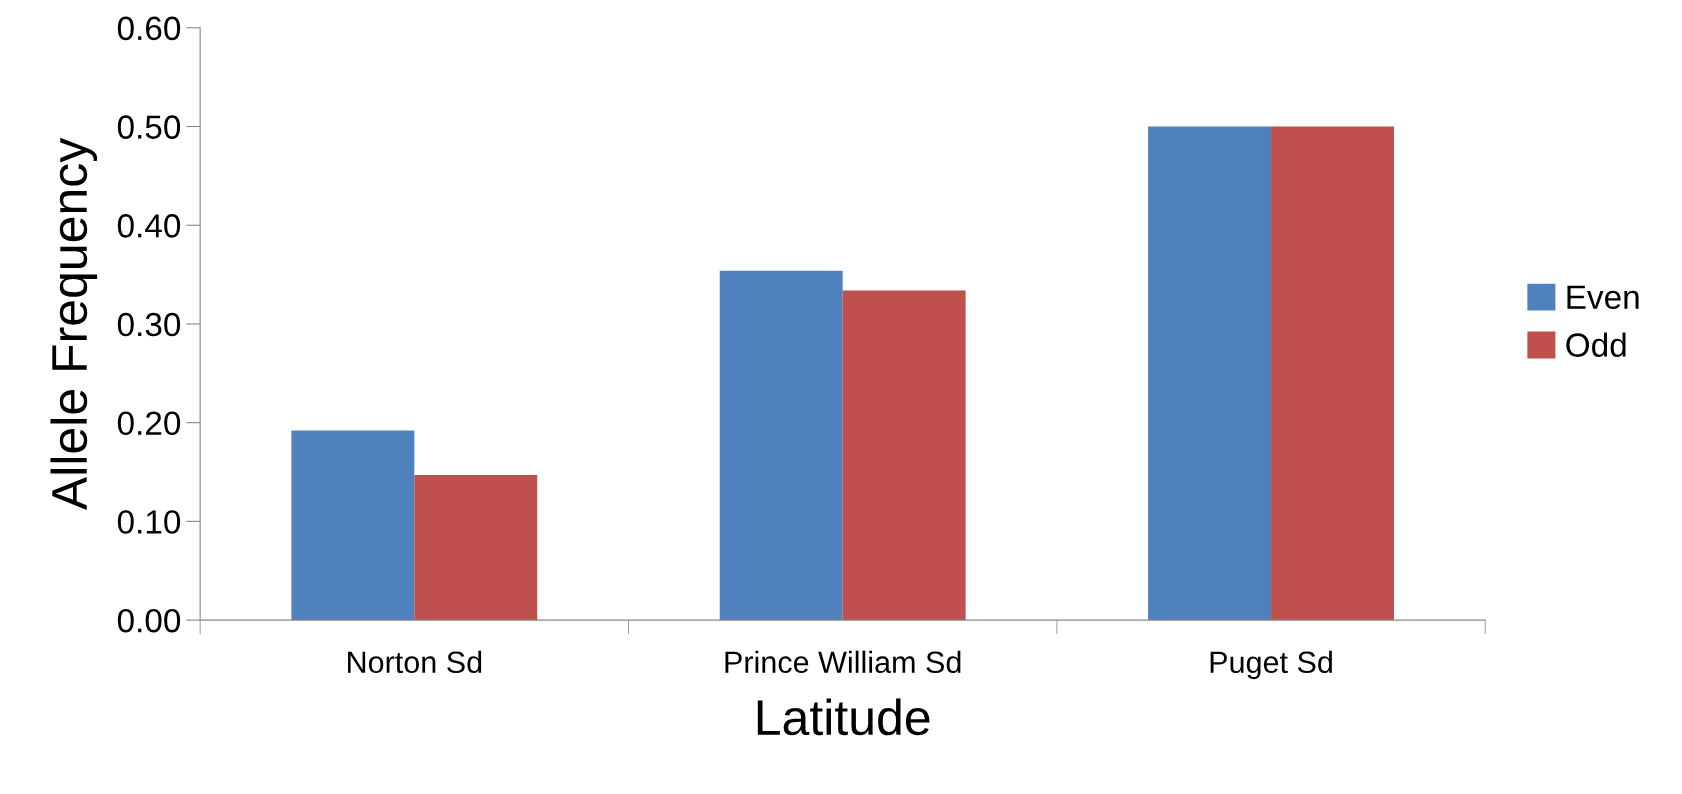 The height and width of the screenshot is (794, 1682). Describe the element at coordinates (149, 324) in the screenshot. I see `y-tick-label: 0.30` at that location.